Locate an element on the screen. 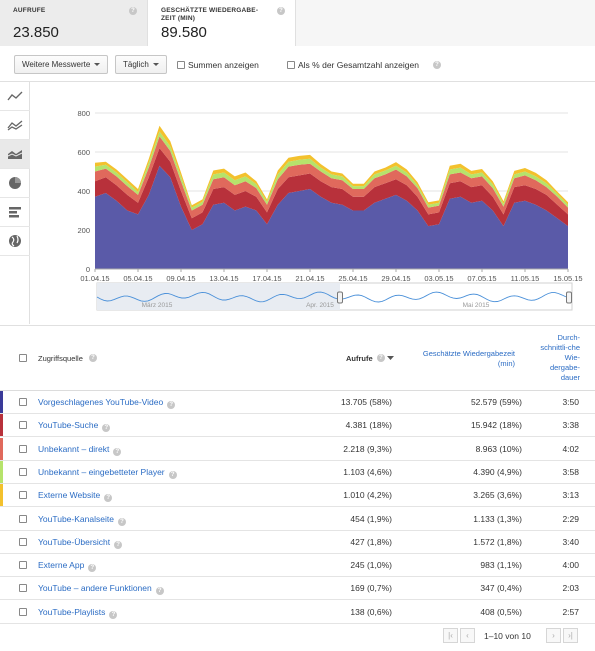 This screenshot has width=595, height=651. traffic-source-label: Externe Website is located at coordinates (69, 495).